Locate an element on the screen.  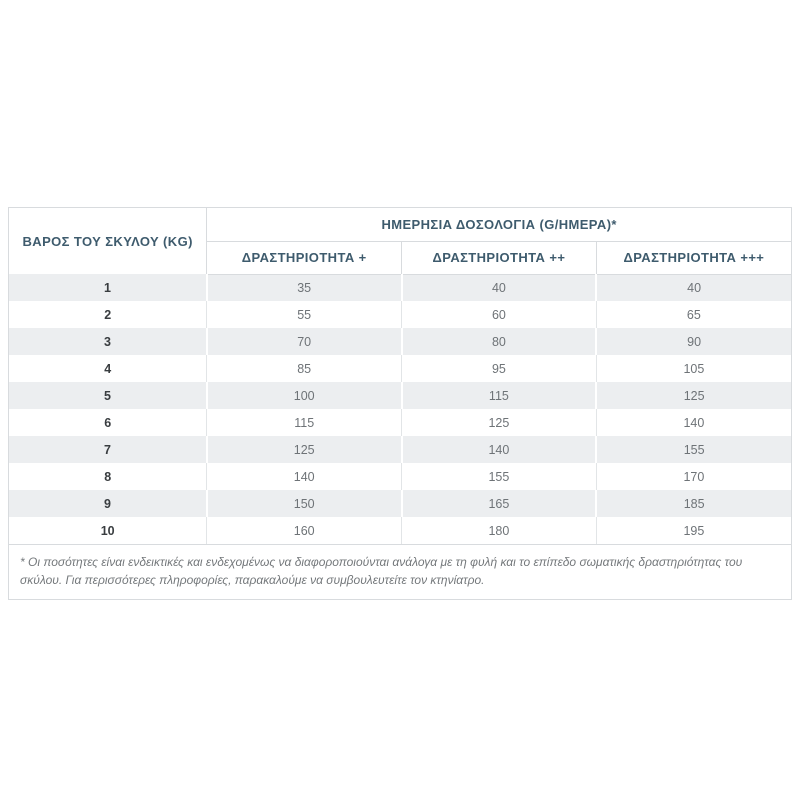
table-row: 8 140 155 170 is located at coordinates (400, 476).